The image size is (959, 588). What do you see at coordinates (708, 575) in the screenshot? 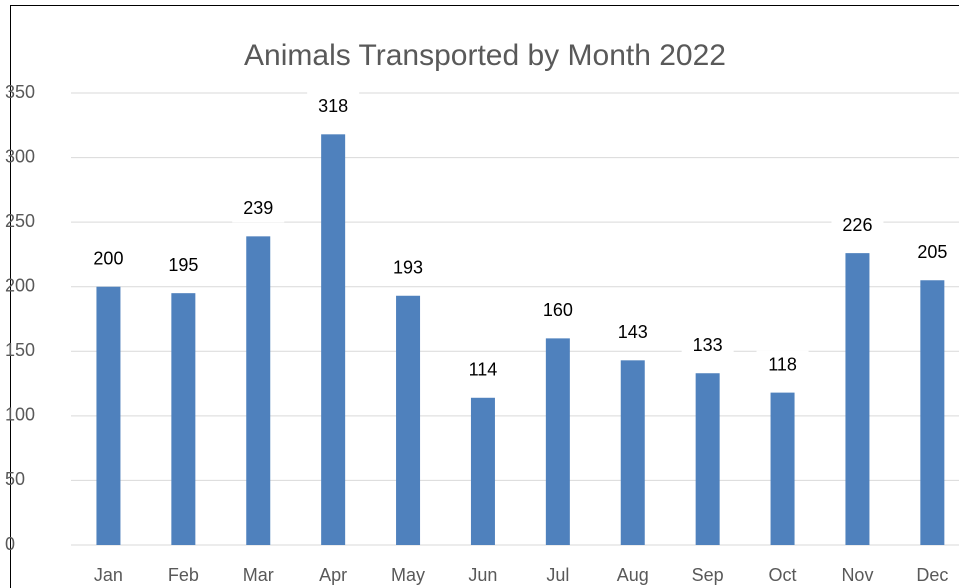
I see `x-tick-label: Sep` at bounding box center [708, 575].